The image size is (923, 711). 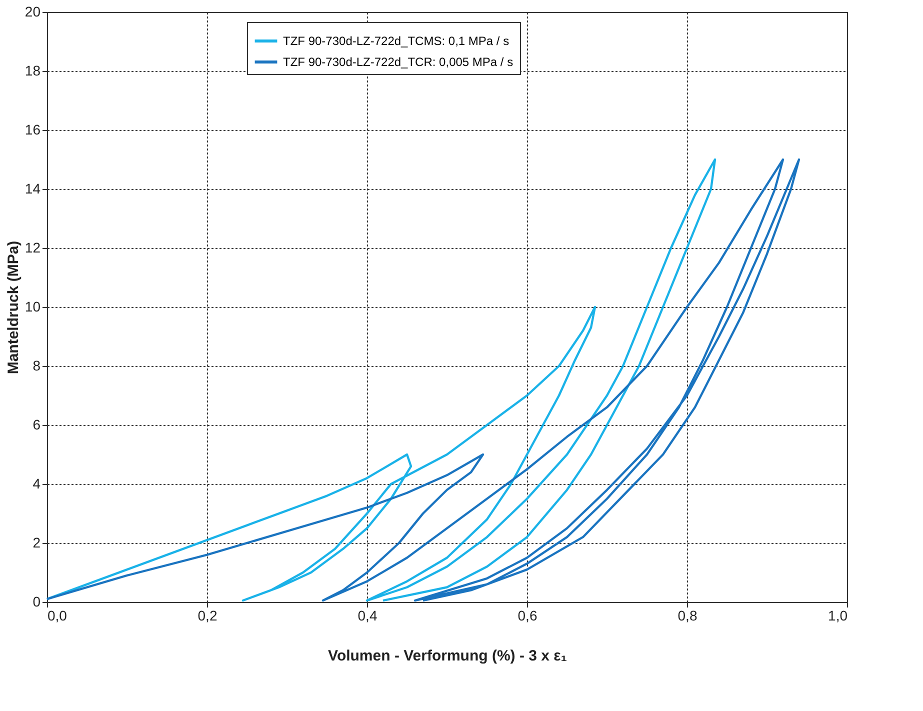 What do you see at coordinates (398, 62) in the screenshot?
I see `legend-label: TZF 90-730d-LZ-722d_TCR: 0,005 MPa / s` at bounding box center [398, 62].